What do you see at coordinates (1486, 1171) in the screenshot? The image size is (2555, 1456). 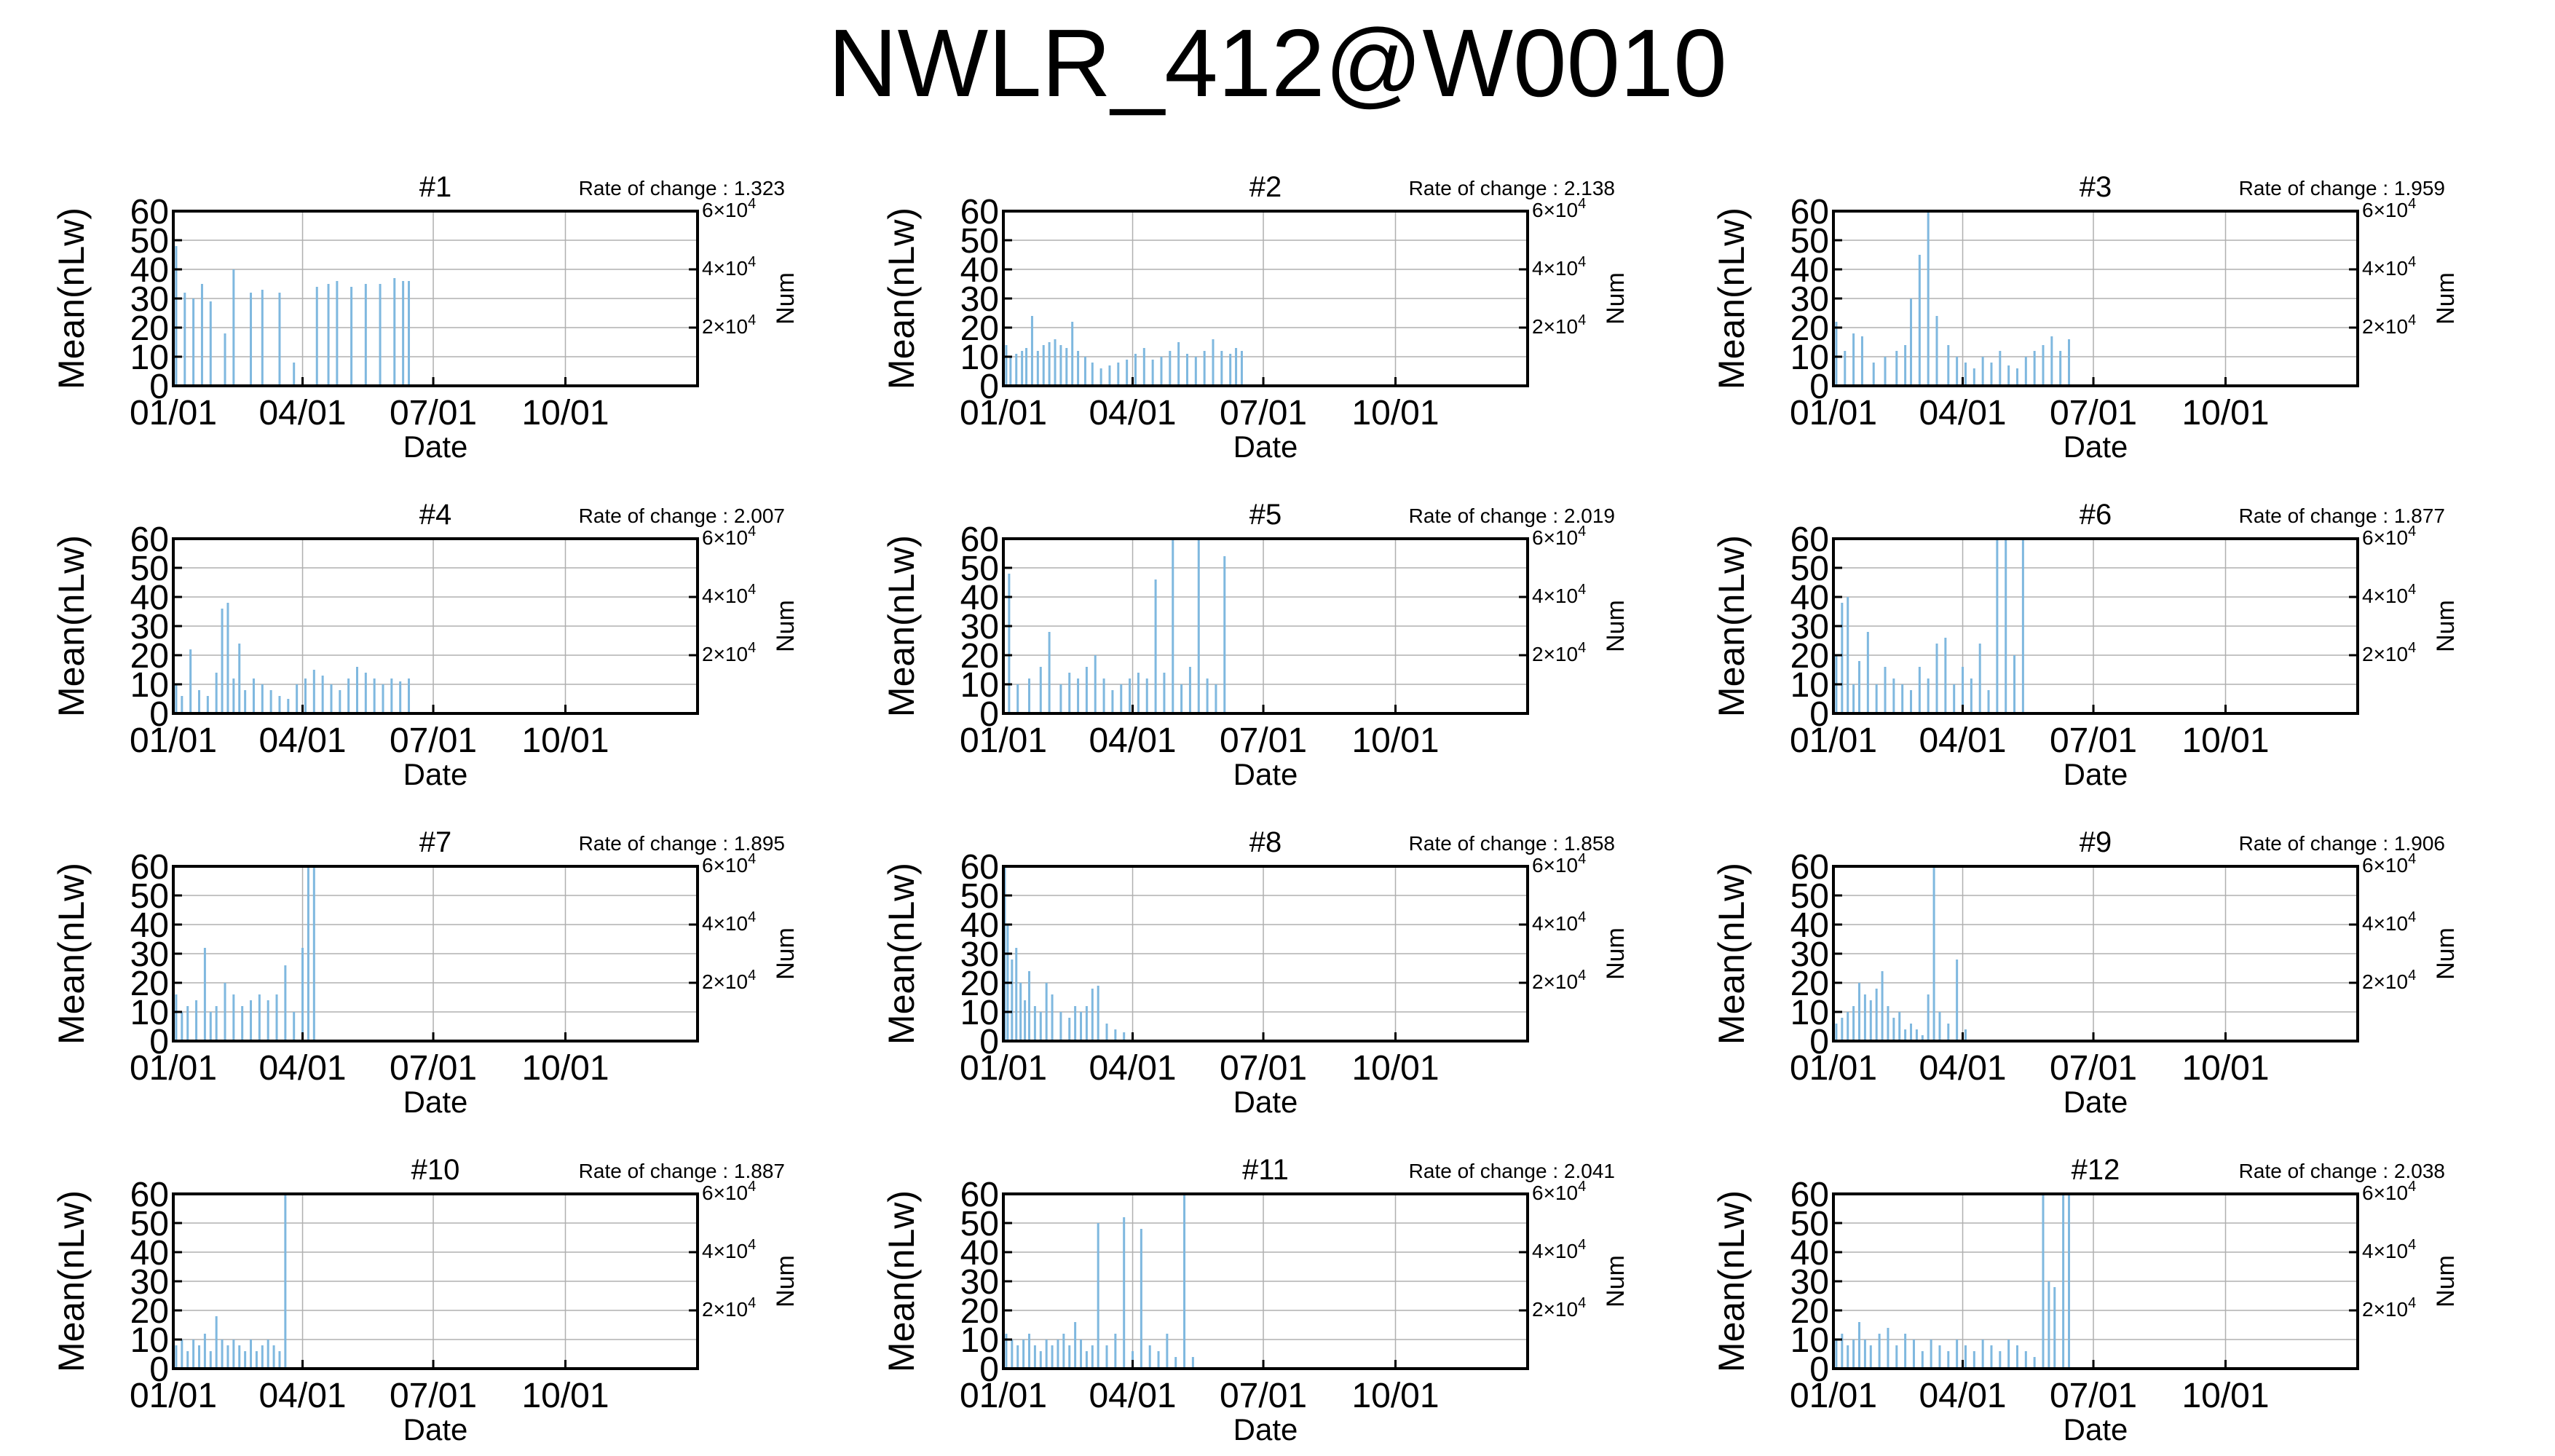 I see `rate-of-change-prefix: Rate of change :` at bounding box center [1486, 1171].